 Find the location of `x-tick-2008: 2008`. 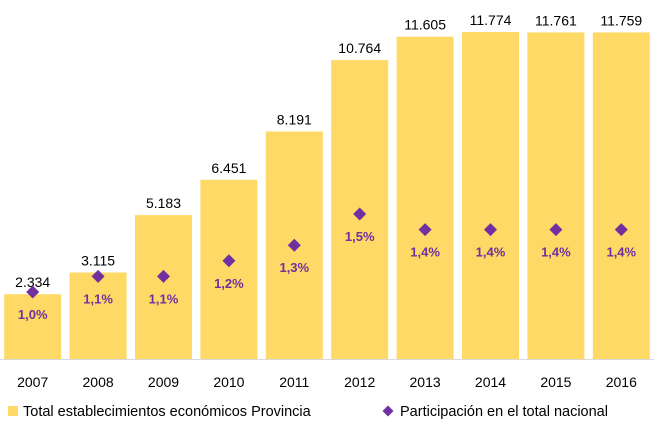

x-tick-2008: 2008 is located at coordinates (98, 382).